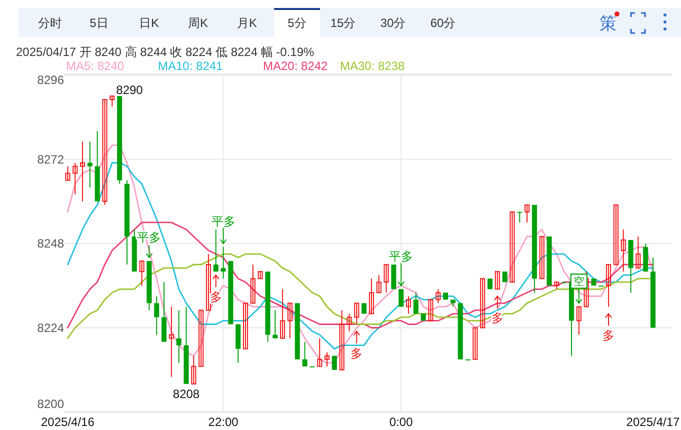 The width and height of the screenshot is (681, 430). Describe the element at coordinates (373, 66) in the screenshot. I see `text: MA30: 8238` at that location.